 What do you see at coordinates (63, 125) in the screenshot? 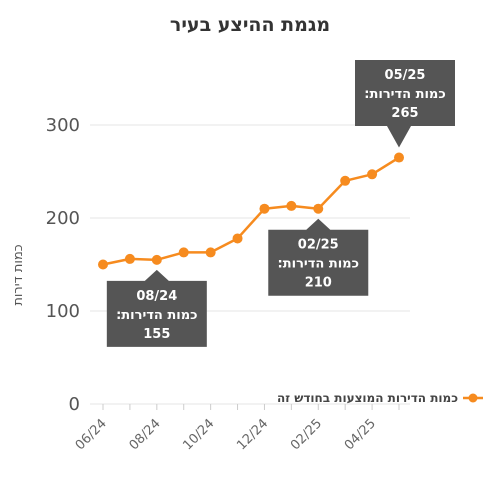
I see `y-tick-label: 300` at bounding box center [63, 125].